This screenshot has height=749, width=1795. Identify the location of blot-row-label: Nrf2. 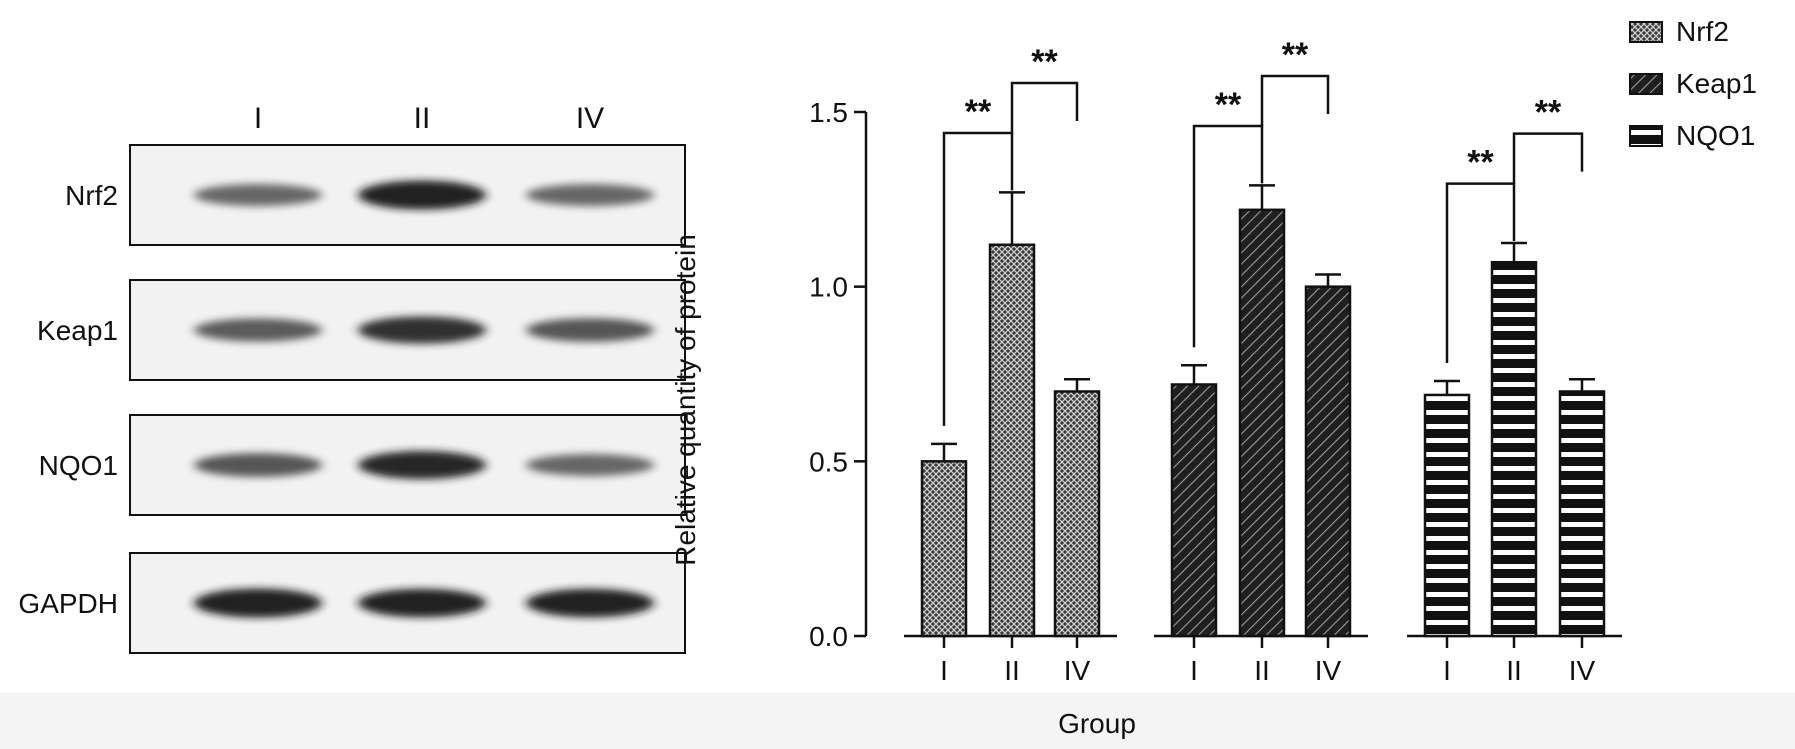
(91, 195).